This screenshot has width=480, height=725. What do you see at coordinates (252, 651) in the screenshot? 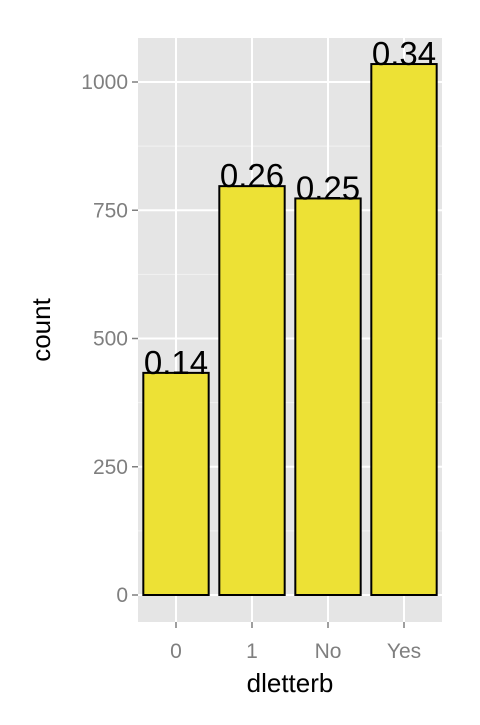
I see `x-tick-label: 1` at bounding box center [252, 651].